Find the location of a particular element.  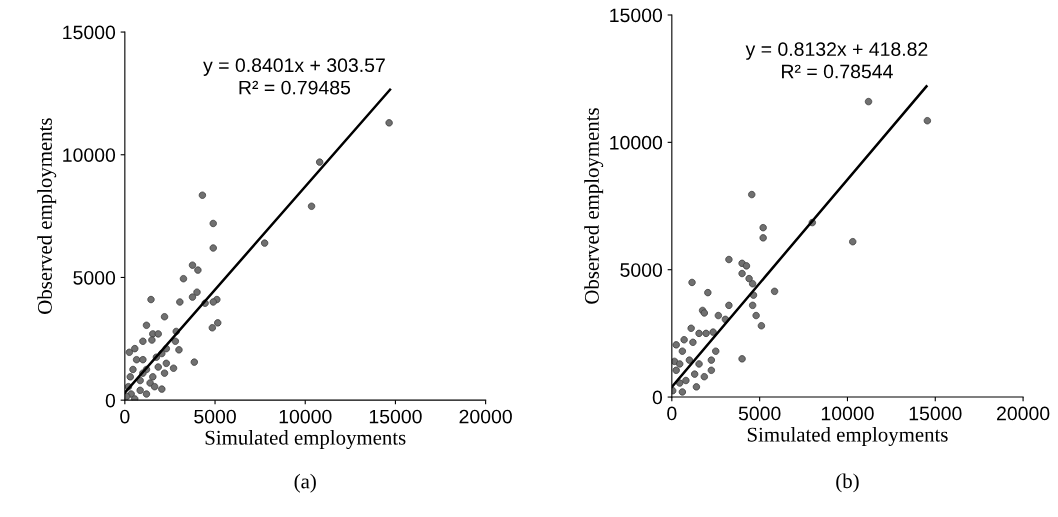

text: (a) is located at coordinates (305, 483).